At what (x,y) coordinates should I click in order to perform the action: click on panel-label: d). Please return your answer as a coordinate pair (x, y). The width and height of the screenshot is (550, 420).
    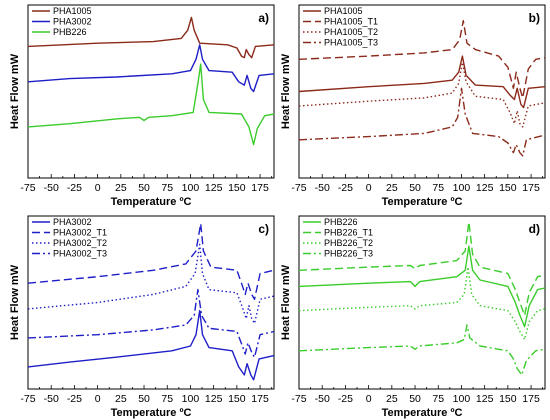
    Looking at the image, I should click on (534, 229).